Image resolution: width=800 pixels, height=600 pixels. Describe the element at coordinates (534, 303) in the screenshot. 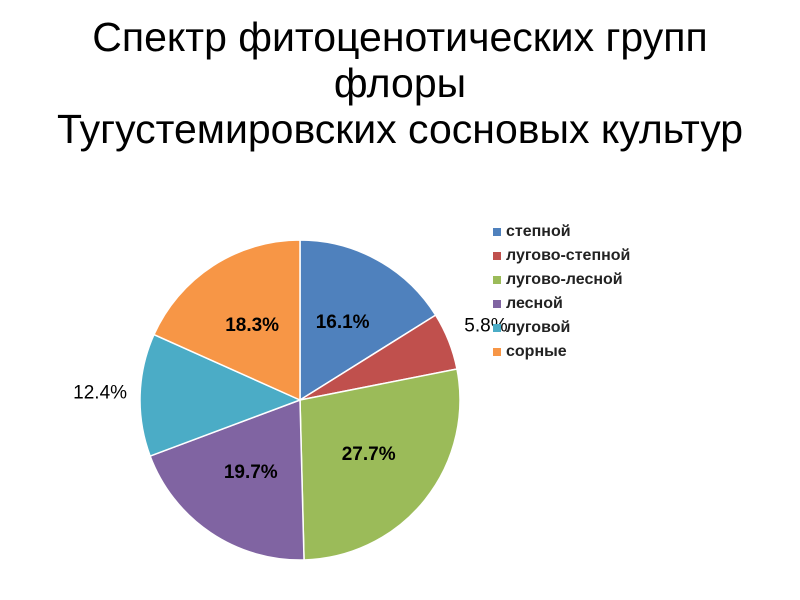

I see `legend-label: лесной` at that location.